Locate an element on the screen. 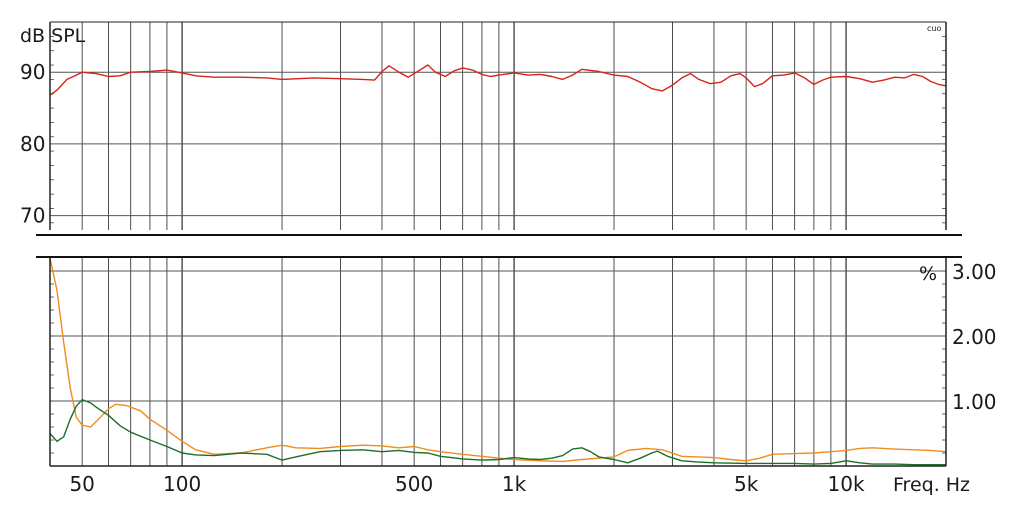 This screenshot has height=514, width=1013. spl-axis-label: dB SPL is located at coordinates (53, 36).